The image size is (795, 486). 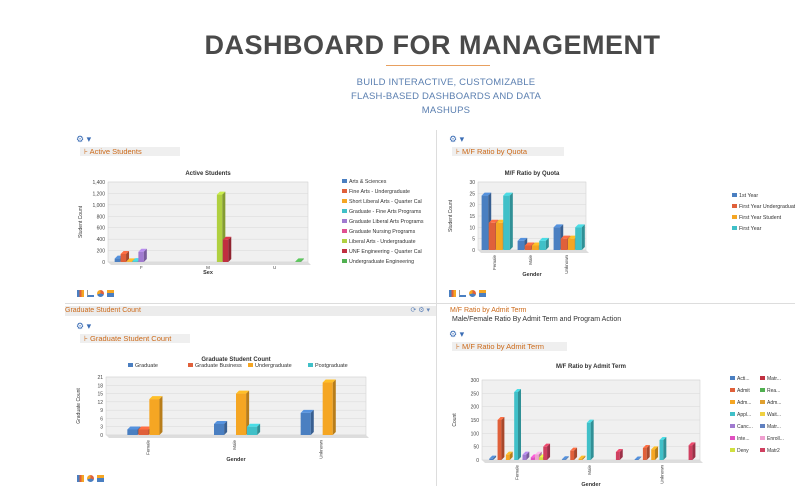 I want to click on x-axis-label: Sex, so click(x=208, y=273).